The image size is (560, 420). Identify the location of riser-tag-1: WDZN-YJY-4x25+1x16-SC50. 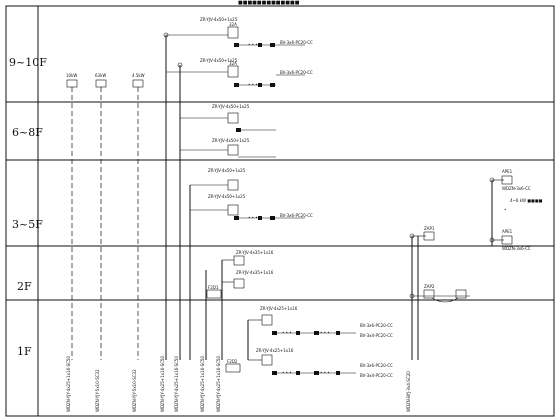
(68, 384).